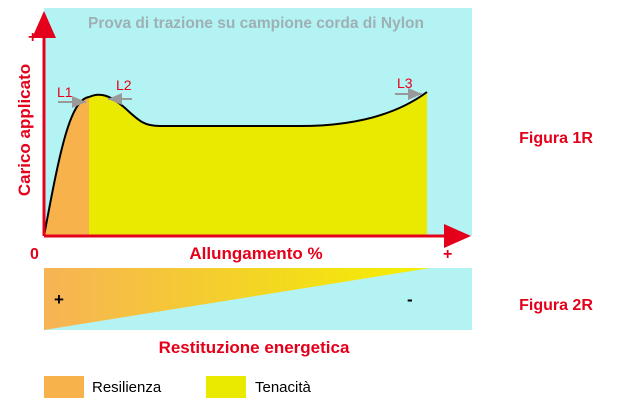 This screenshot has width=630, height=414. Describe the element at coordinates (59, 299) in the screenshot. I see `plus: +` at that location.